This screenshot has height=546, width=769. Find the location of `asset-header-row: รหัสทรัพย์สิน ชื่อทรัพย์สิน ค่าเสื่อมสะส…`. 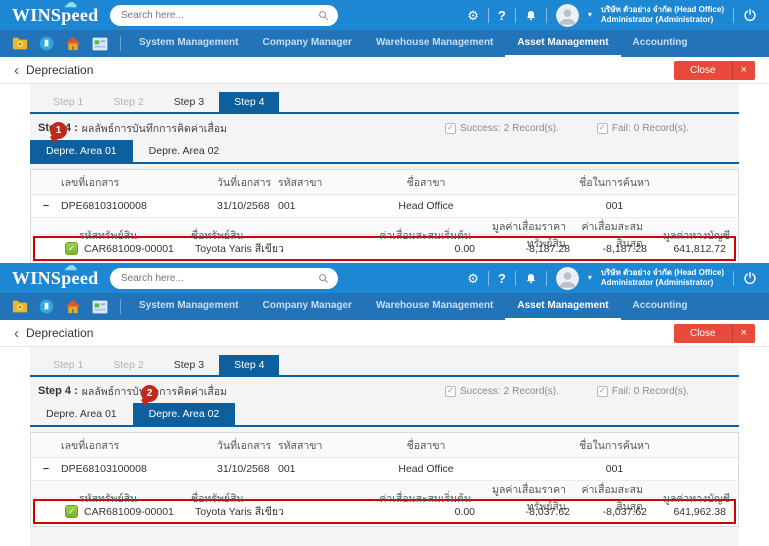

asset-header-row: รหัสทรัพย์สิน ชื่อทรัพย์สิน ค่าเสื่อมสะส… is located at coordinates (384, 233).